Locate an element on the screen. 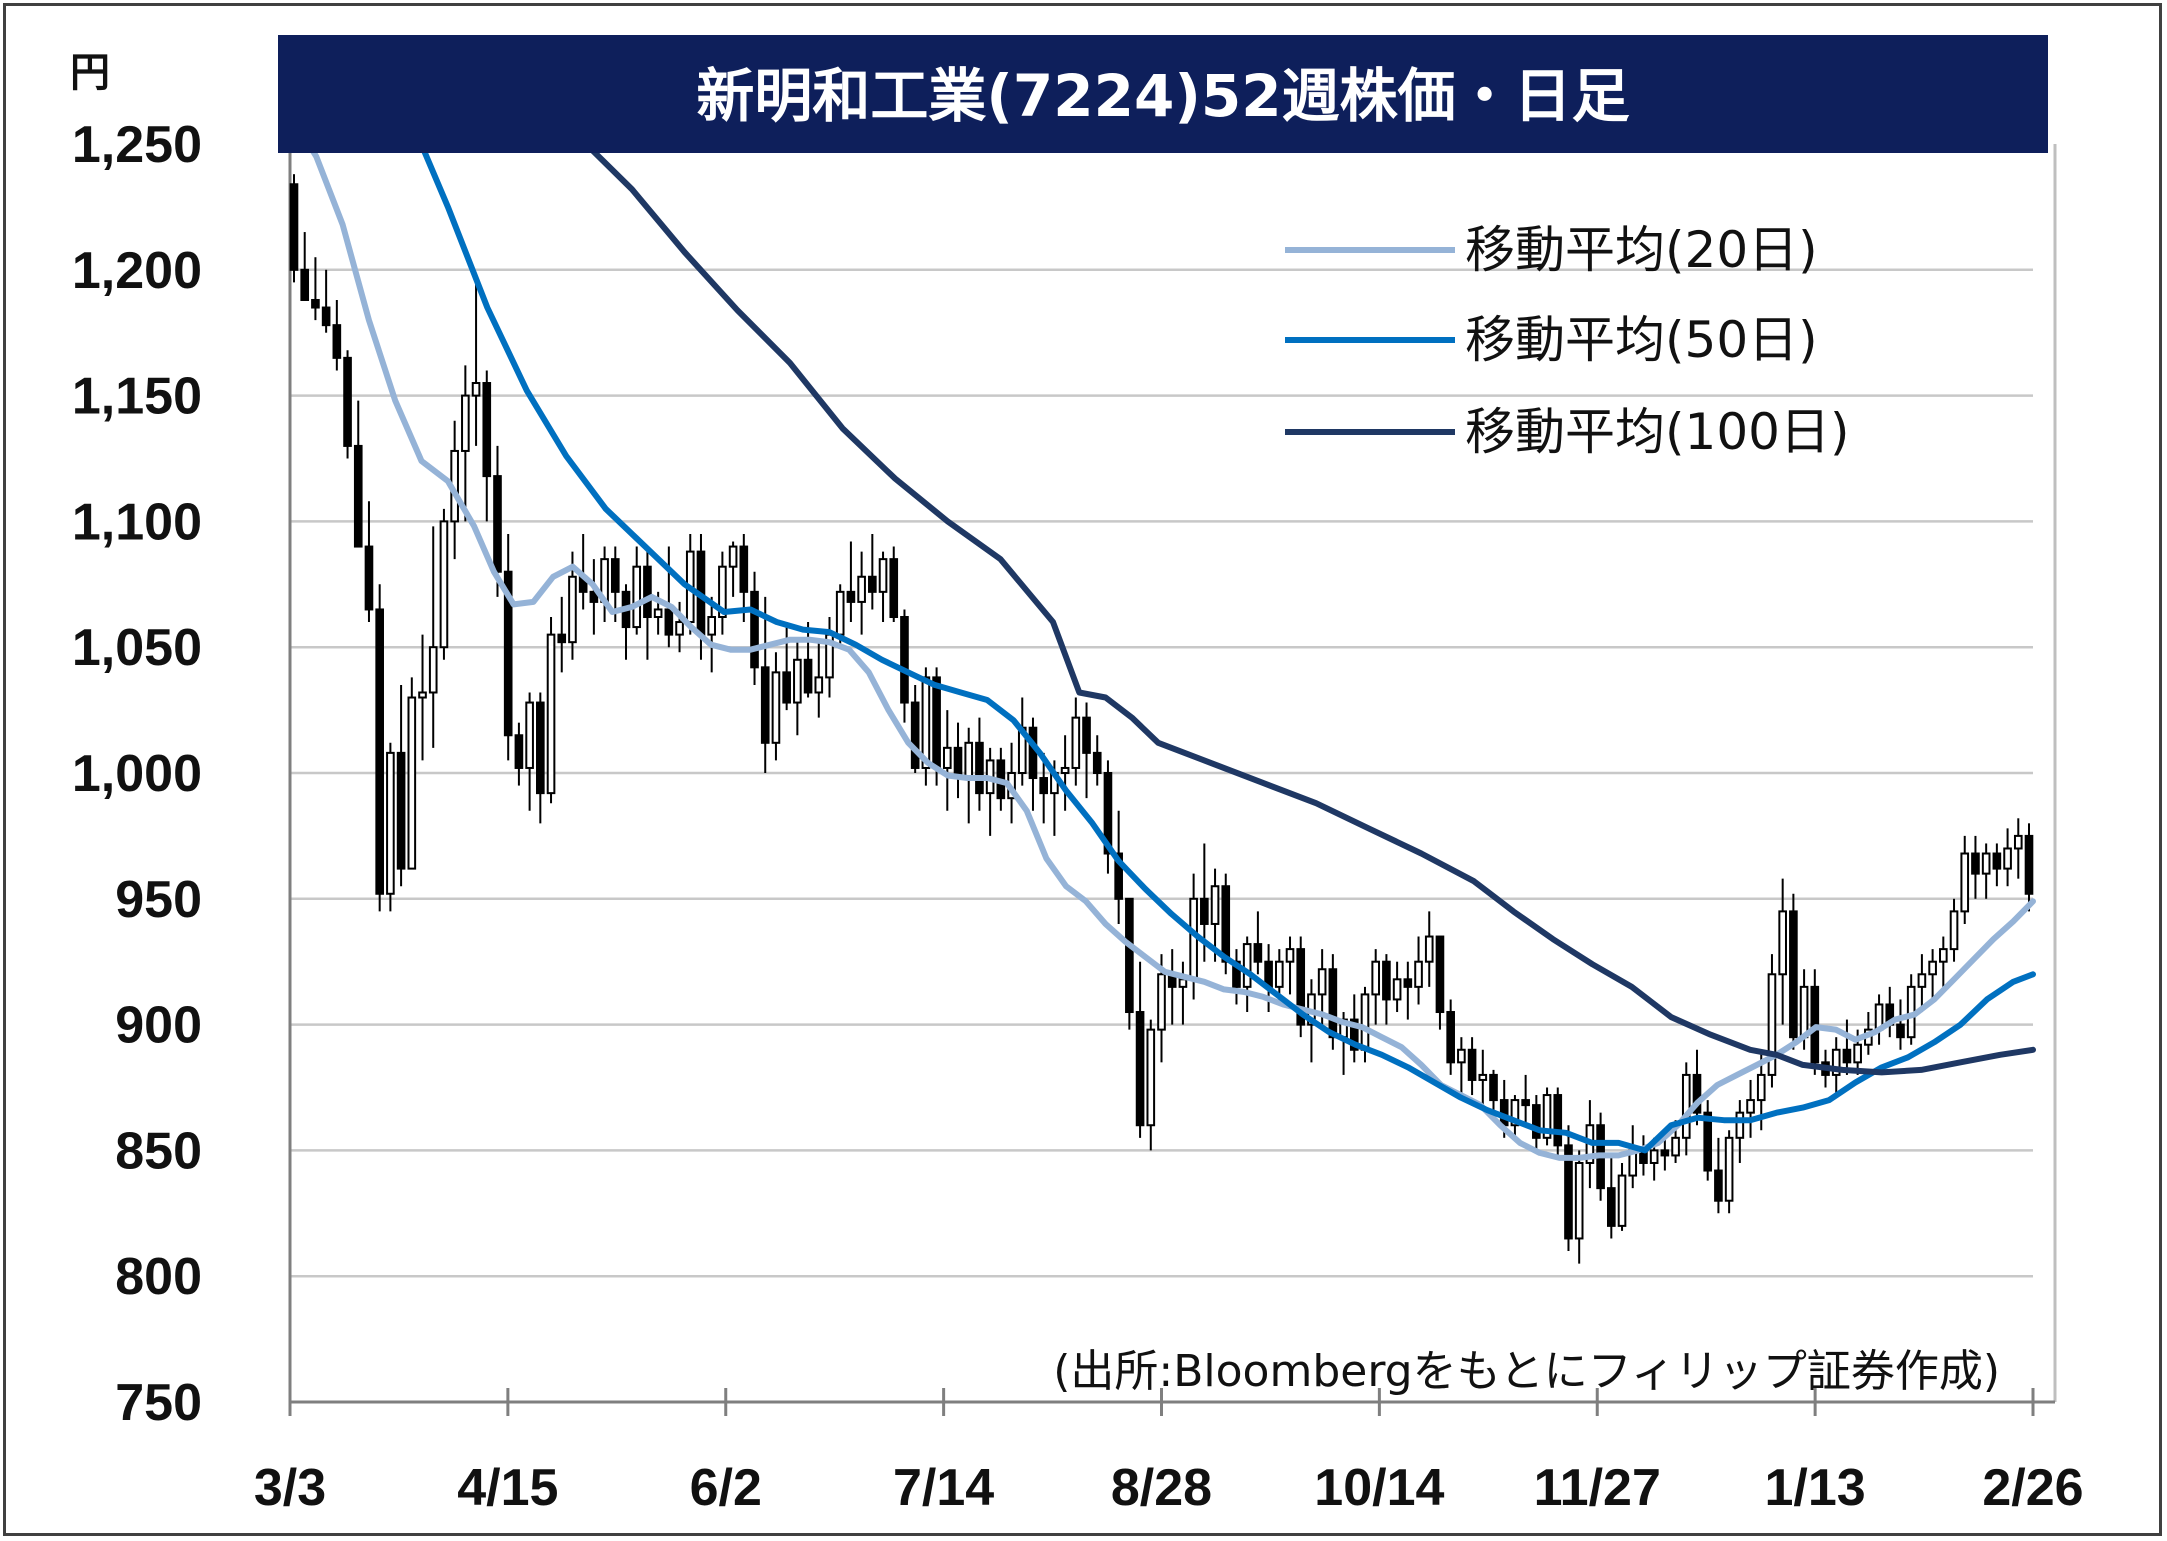  x-tick-label: 6/2 is located at coordinates (726, 1488).